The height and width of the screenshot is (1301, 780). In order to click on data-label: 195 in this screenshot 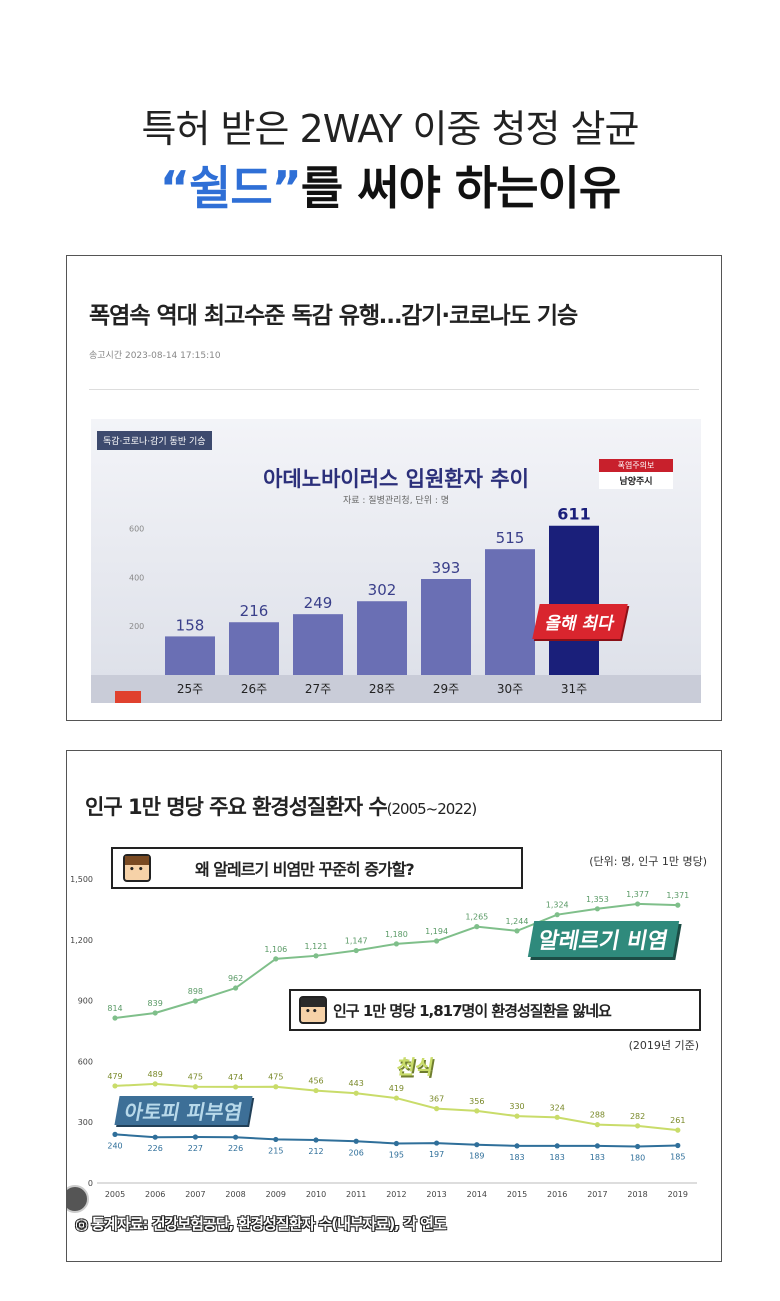, I will do `click(396, 1154)`.